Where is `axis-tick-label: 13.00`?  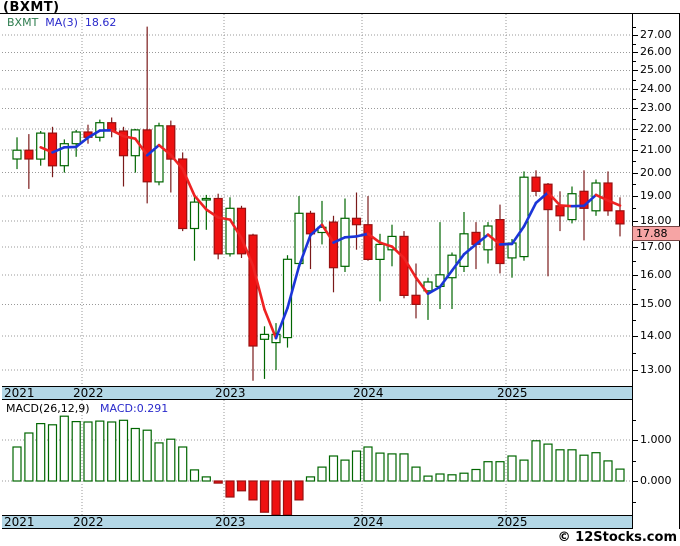
axis-tick-label: 13.00 is located at coordinates (656, 369).